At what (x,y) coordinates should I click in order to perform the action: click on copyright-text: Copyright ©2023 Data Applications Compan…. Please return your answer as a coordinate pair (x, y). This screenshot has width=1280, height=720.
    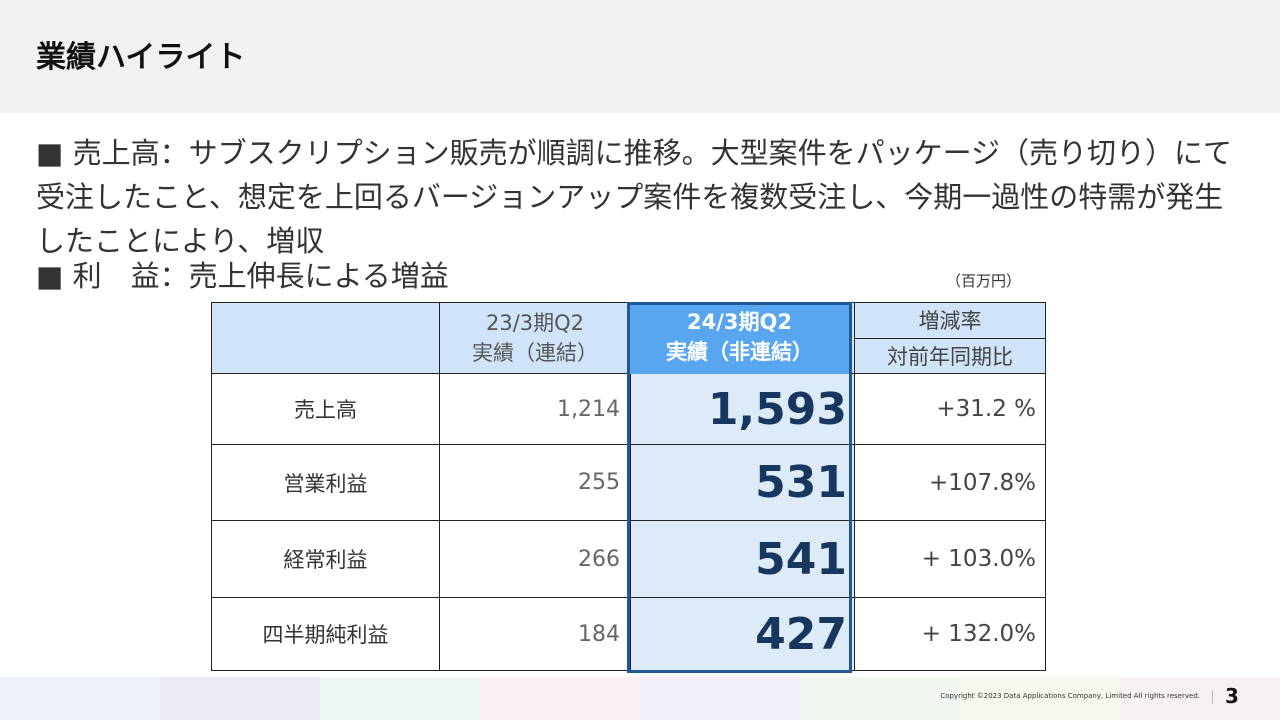
    Looking at the image, I should click on (1070, 696).